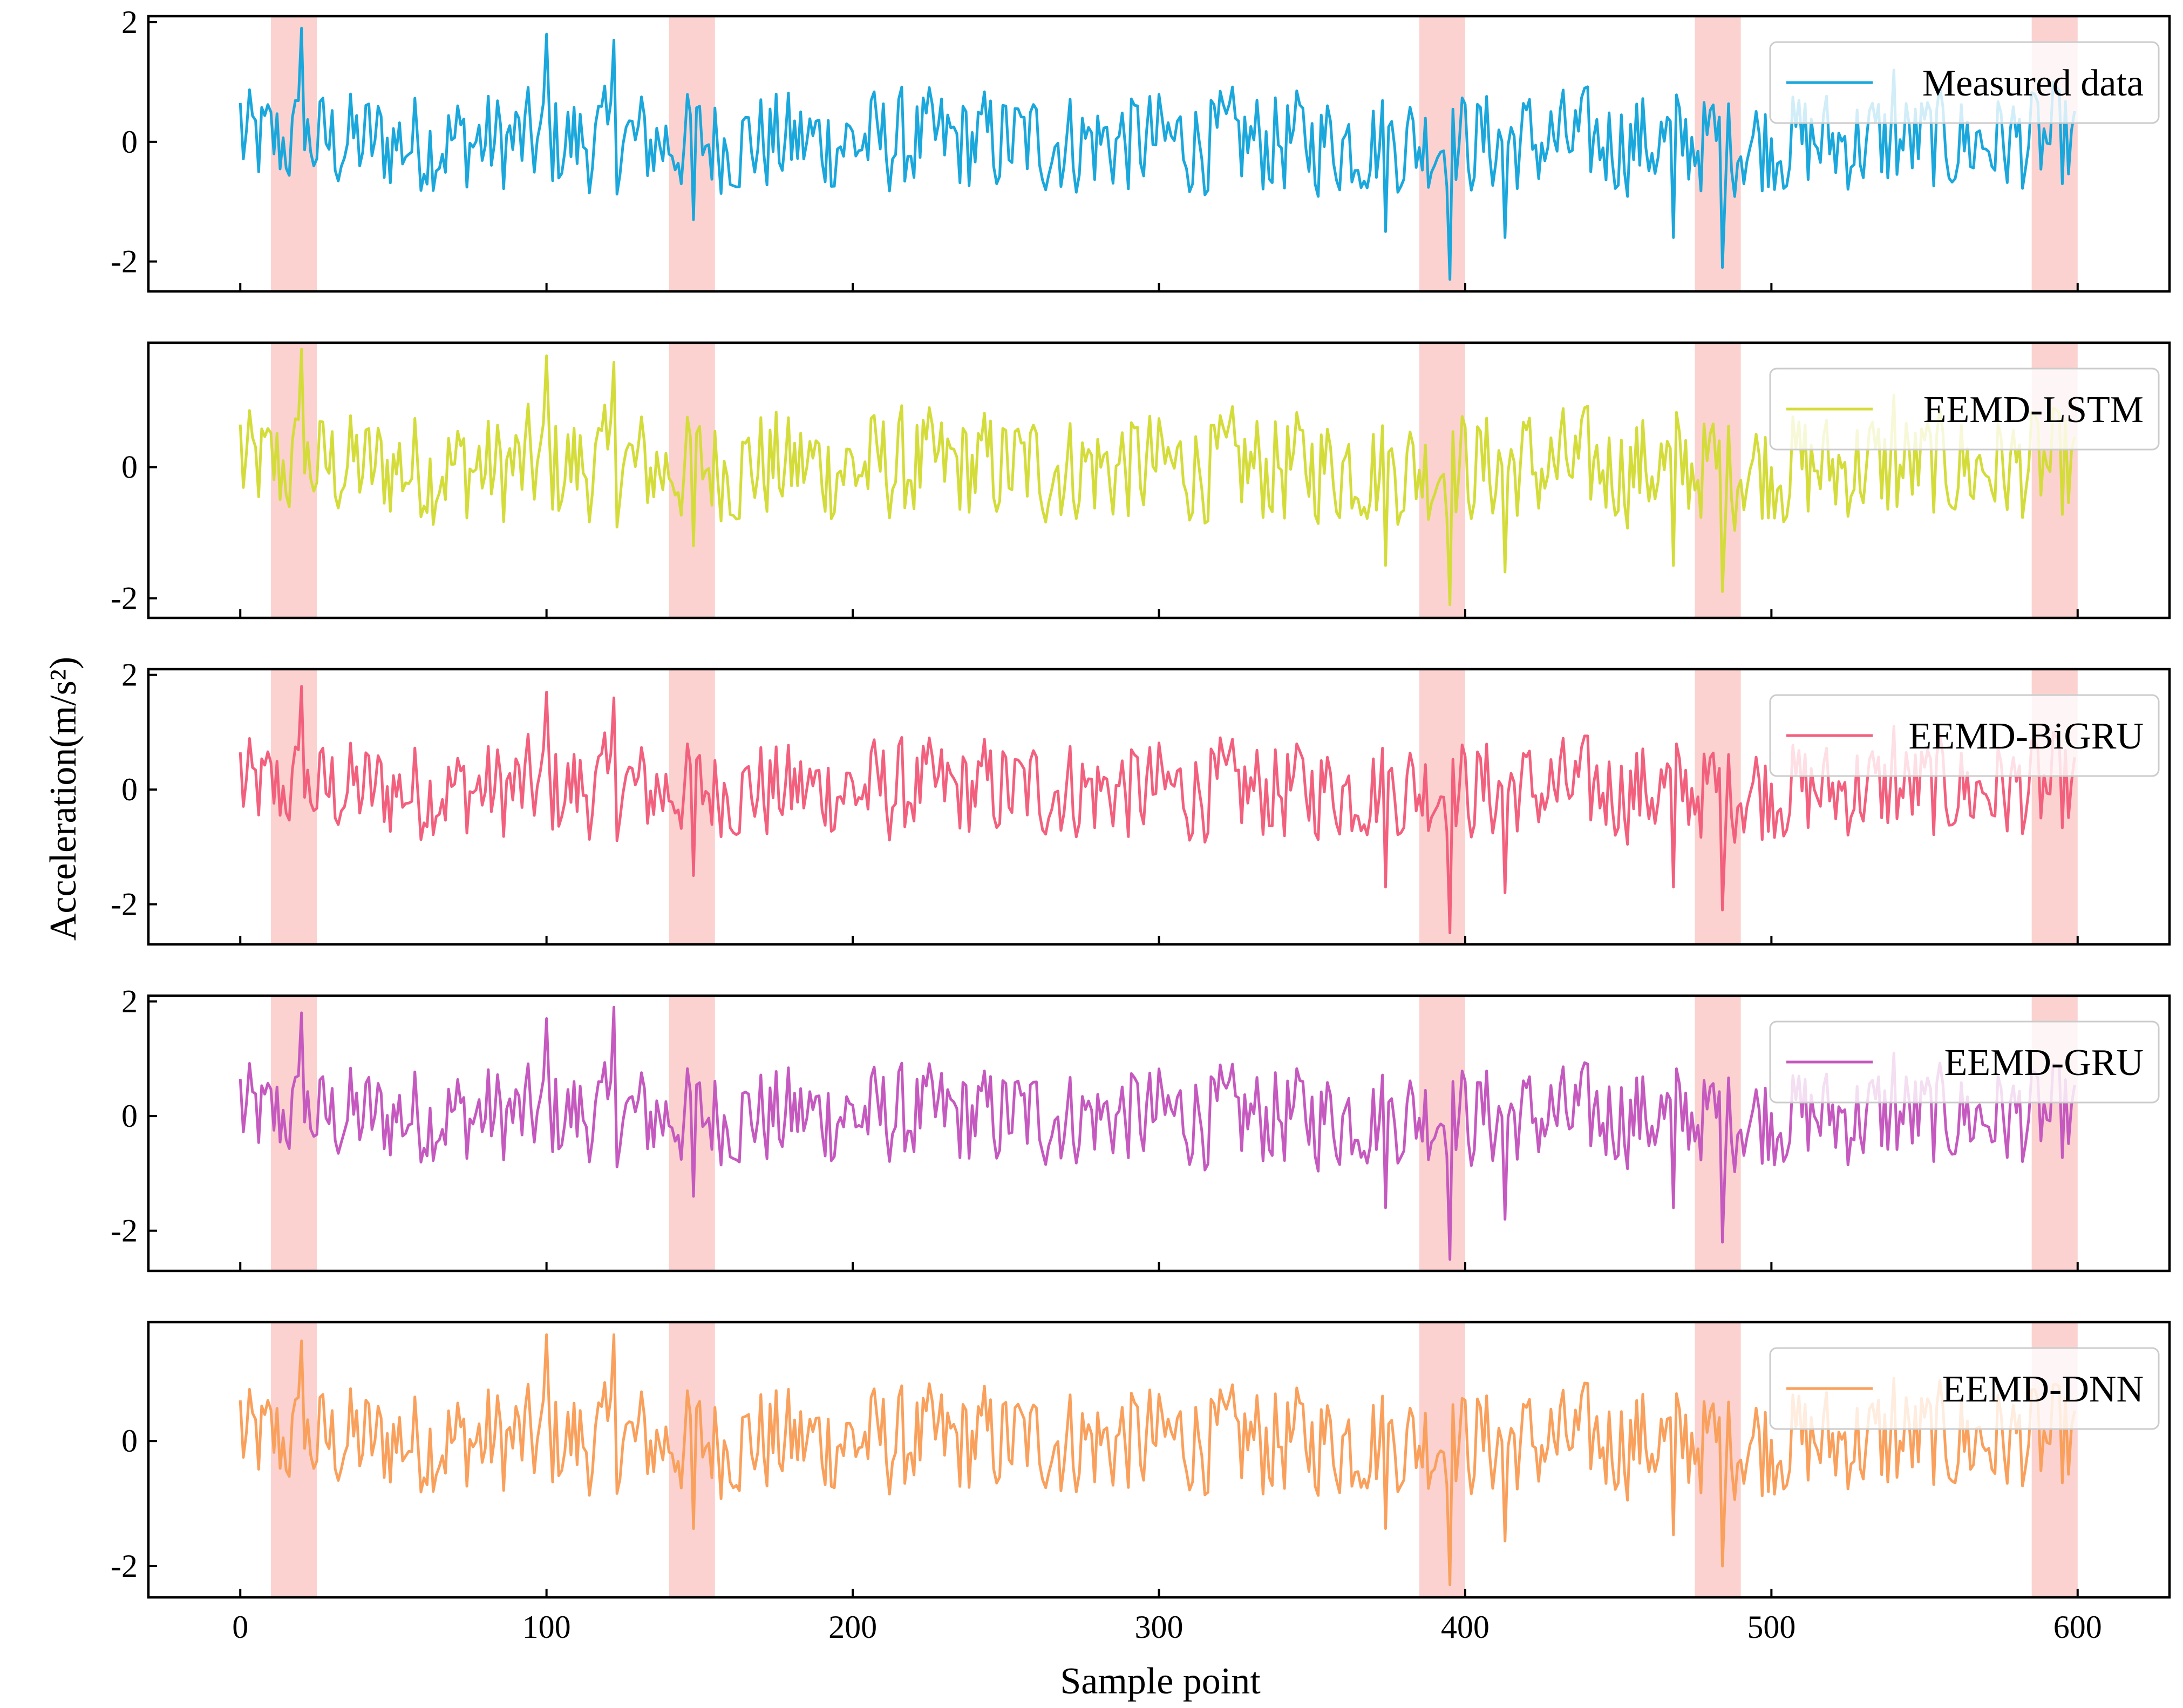 The height and width of the screenshot is (1708, 2183). What do you see at coordinates (852, 1627) in the screenshot?
I see `x-tick-label: 200` at bounding box center [852, 1627].